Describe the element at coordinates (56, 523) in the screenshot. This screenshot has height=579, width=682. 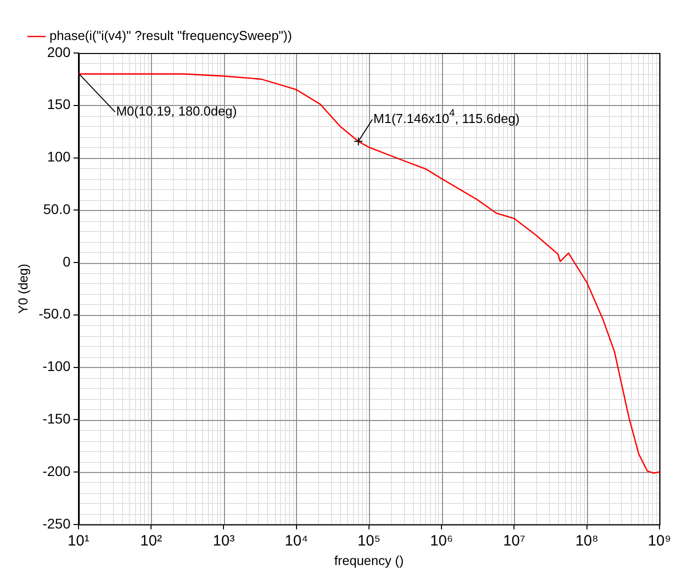
I see `y-tick-label: -250` at that location.